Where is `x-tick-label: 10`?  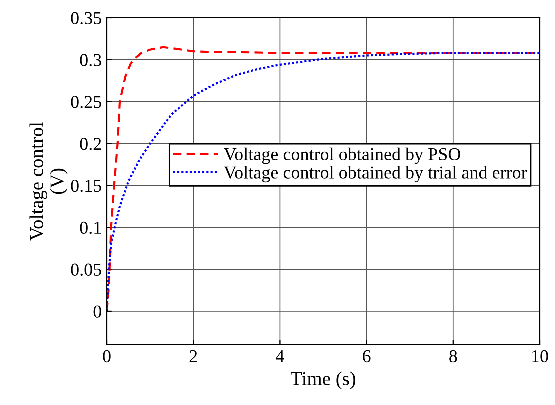
x-tick-label: 10 is located at coordinates (540, 356).